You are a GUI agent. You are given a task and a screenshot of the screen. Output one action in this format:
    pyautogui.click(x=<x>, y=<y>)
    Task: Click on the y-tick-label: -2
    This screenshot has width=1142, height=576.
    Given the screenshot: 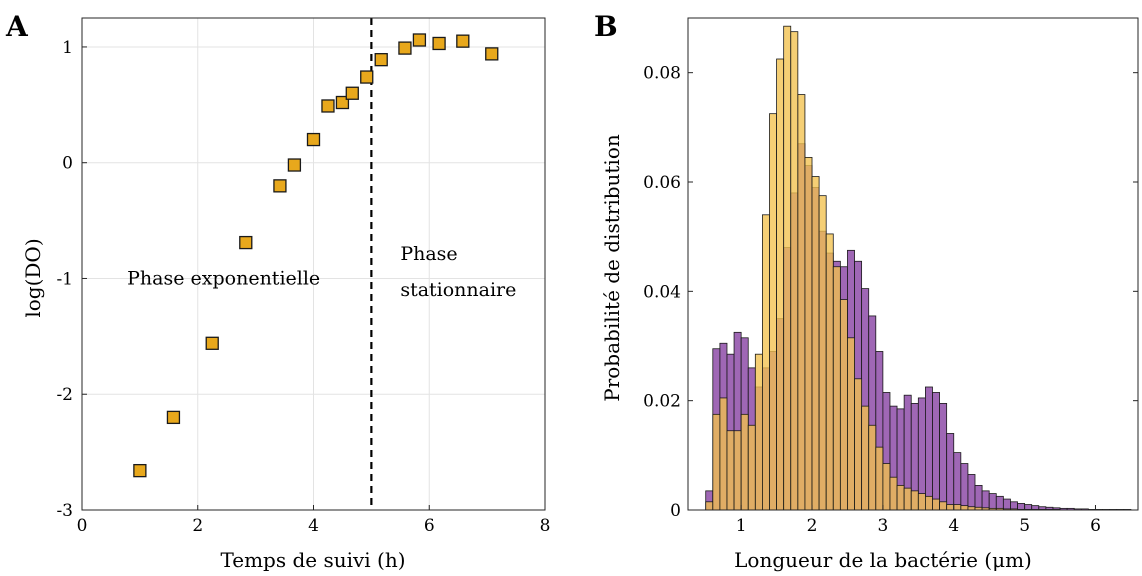 What is the action you would take?
    pyautogui.click(x=64, y=395)
    